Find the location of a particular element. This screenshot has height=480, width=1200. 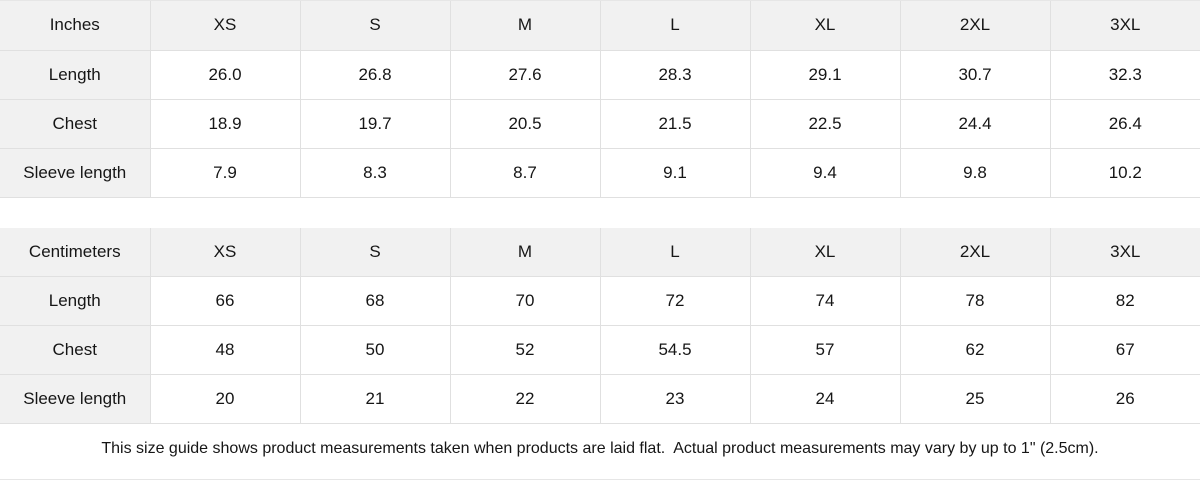

measurement-value: 8.3 is located at coordinates (375, 172).